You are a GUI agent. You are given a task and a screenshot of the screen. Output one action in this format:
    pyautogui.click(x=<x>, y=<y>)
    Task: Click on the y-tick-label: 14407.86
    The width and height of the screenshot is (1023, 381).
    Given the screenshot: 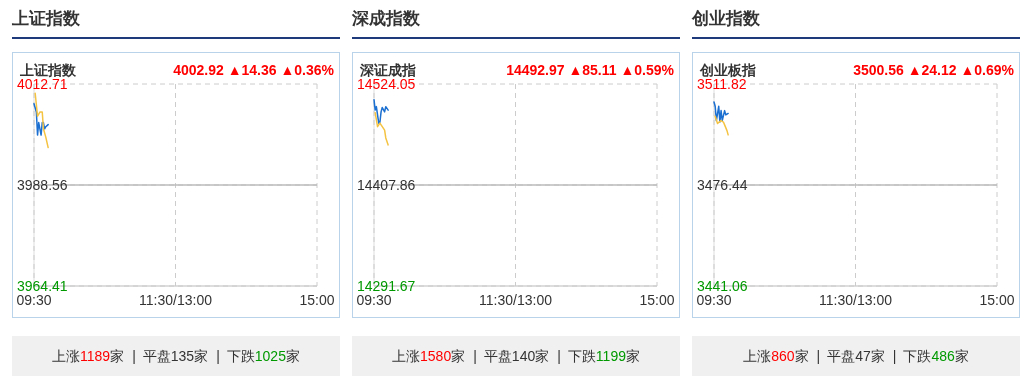 What is the action you would take?
    pyautogui.click(x=386, y=185)
    